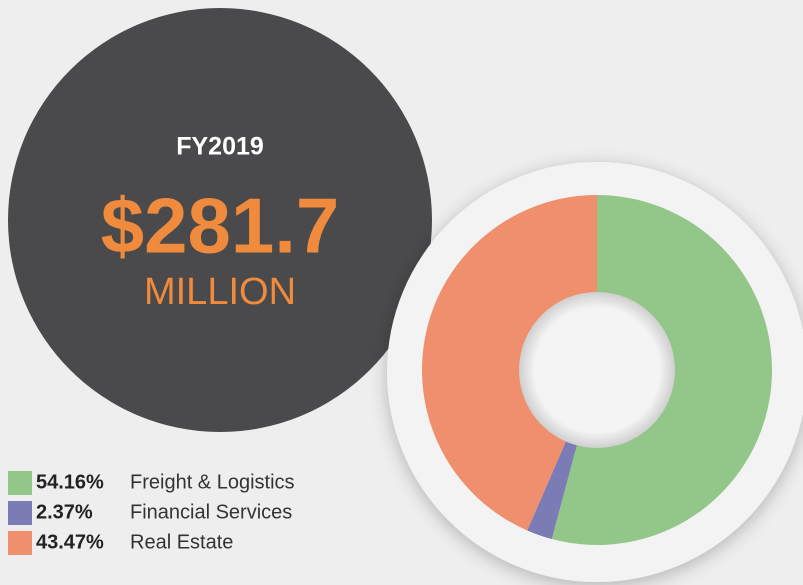 The width and height of the screenshot is (803, 585). I want to click on chart-title: FY2019, so click(220, 147).